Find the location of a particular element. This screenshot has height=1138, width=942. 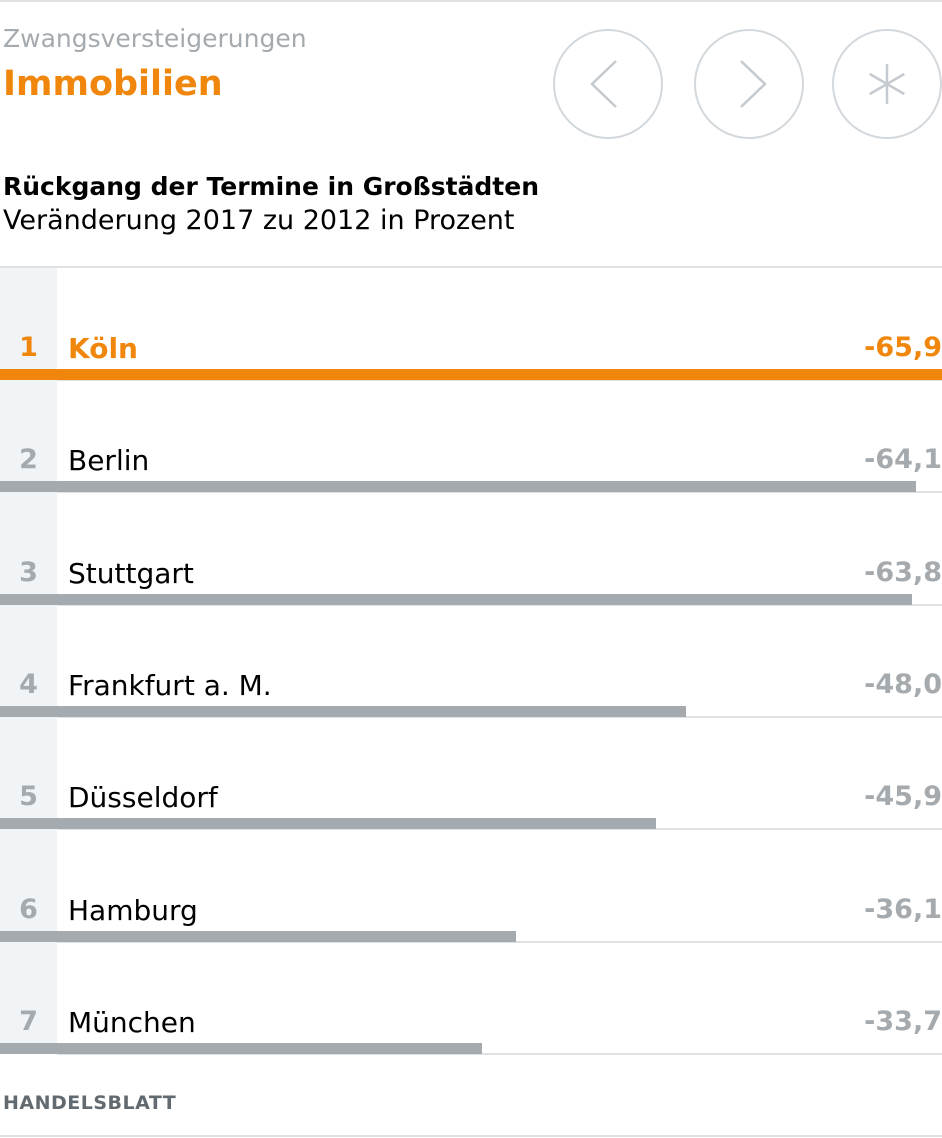

value-label: -64,1 is located at coordinates (903, 460).